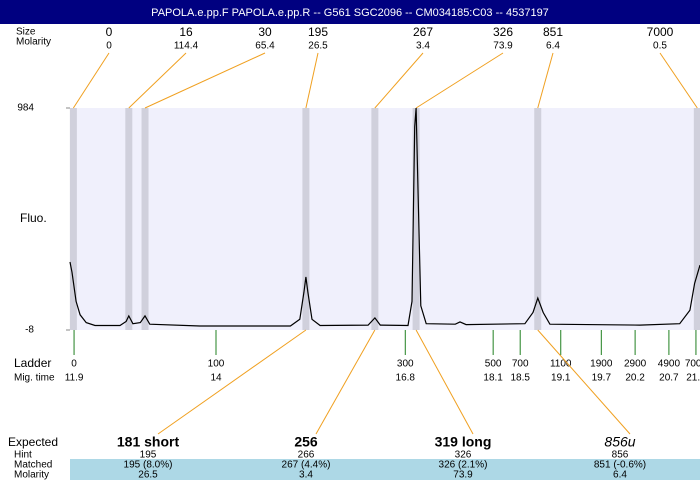  What do you see at coordinates (186, 46) in the screenshot?
I see `peak-molarity: 114.4` at bounding box center [186, 46].